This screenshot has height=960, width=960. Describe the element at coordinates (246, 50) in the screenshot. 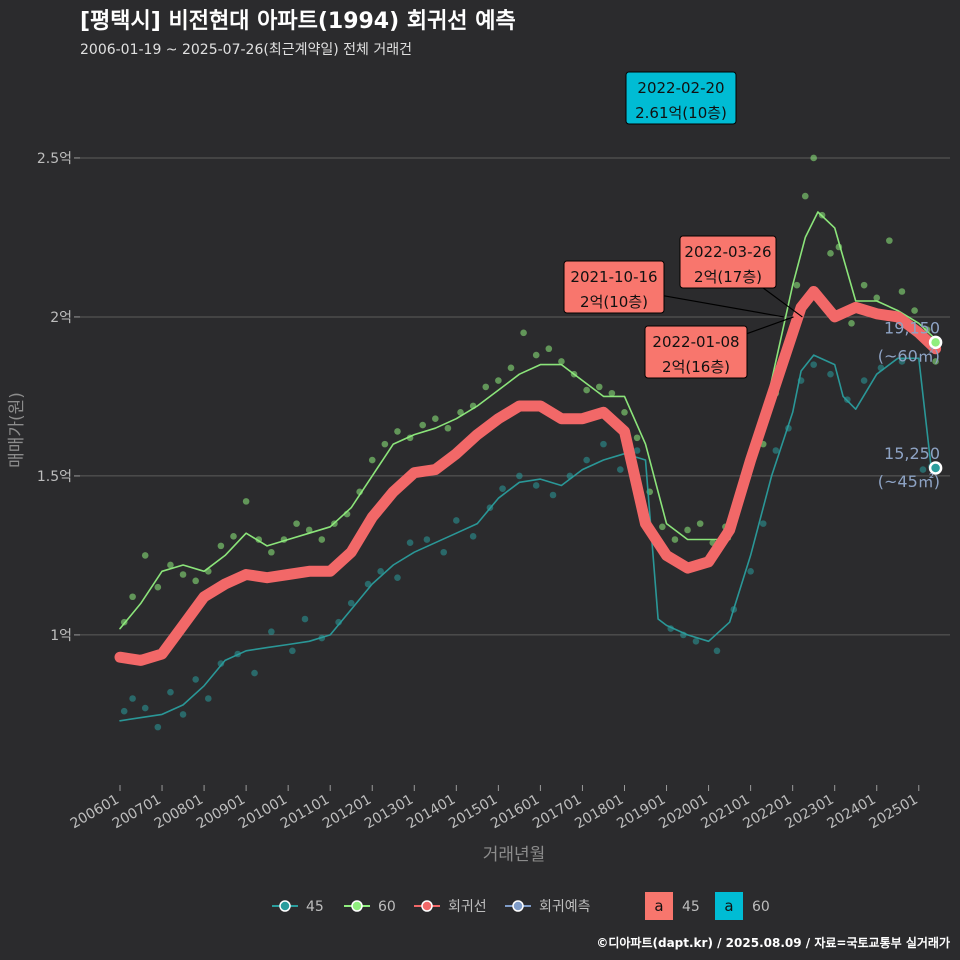

I see `chart-subtitle: 2006-01-19 ~ 2025-07-26(최근계약일) 전체 거래건` at that location.